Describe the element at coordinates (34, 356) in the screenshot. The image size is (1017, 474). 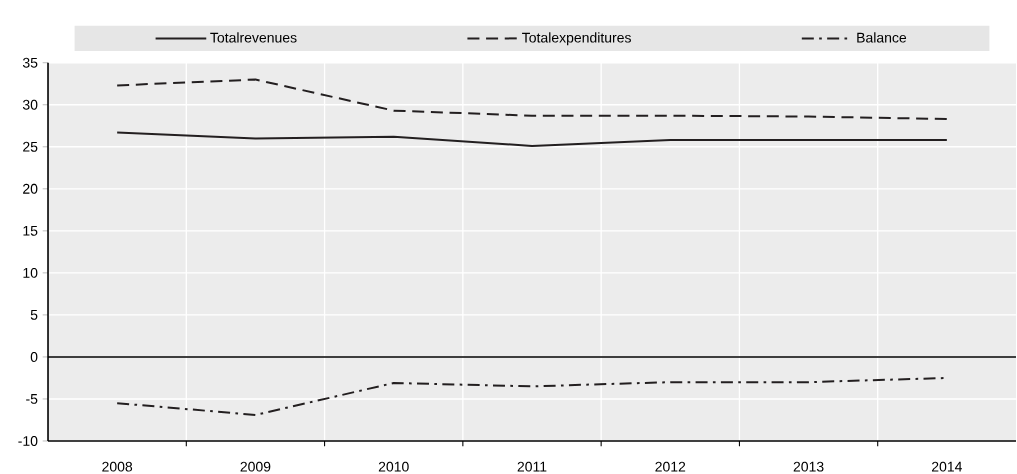
I see `y-tick-label: 0` at that location.